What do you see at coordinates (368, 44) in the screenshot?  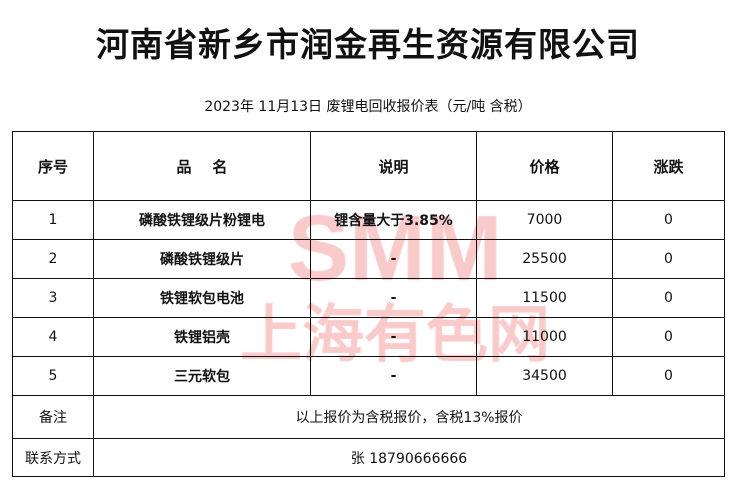 I see `page-title: 河南省新乡市润金再生资源有限公司` at bounding box center [368, 44].